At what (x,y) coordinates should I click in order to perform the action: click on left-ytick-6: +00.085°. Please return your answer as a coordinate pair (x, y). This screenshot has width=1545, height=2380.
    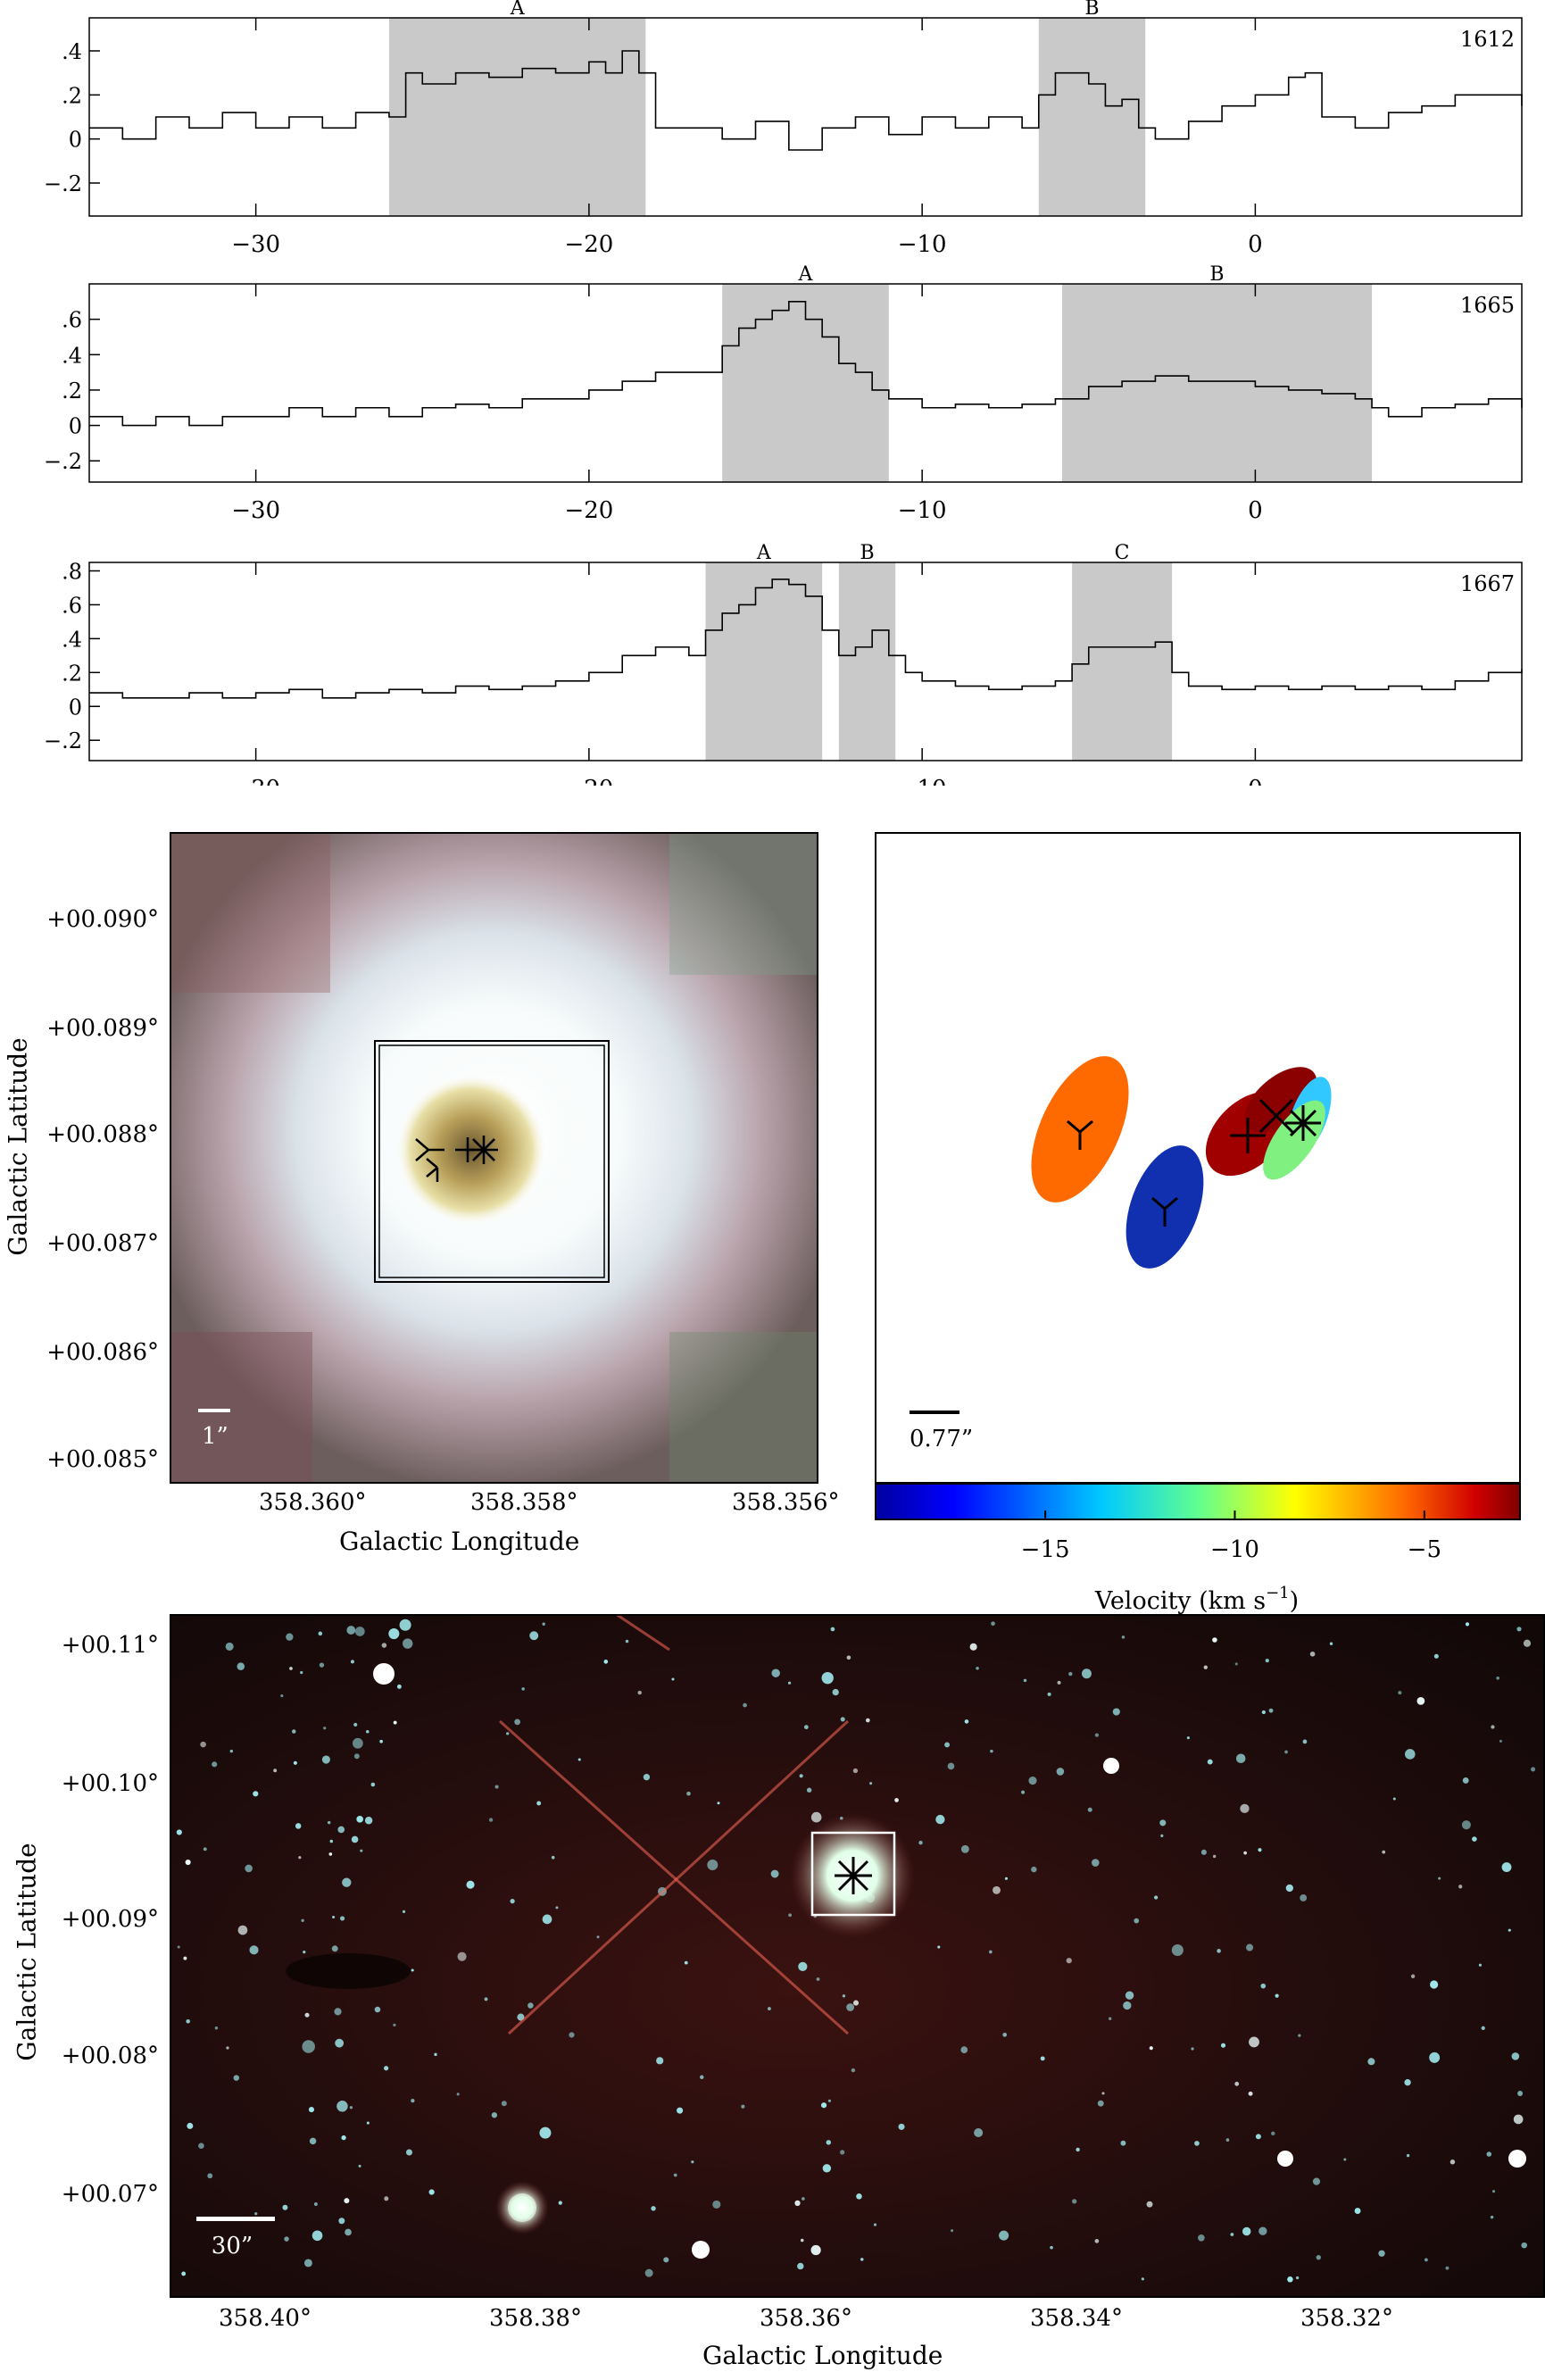
    Looking at the image, I should click on (102, 1459).